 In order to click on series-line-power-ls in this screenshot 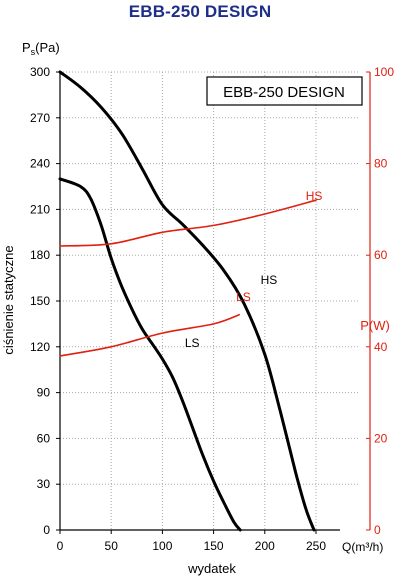, I will do `click(149, 335)`.